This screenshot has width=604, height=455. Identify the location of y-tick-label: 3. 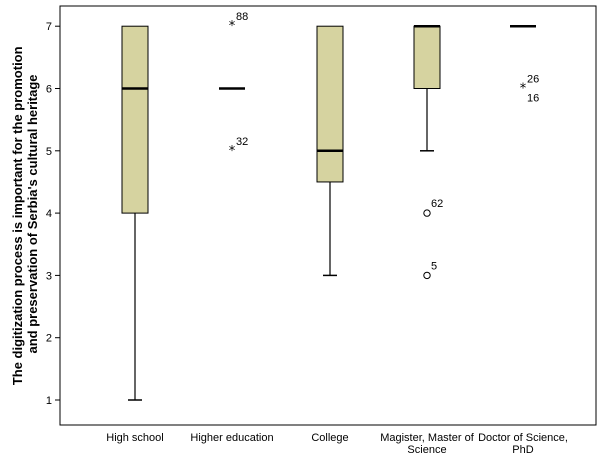
(49, 276).